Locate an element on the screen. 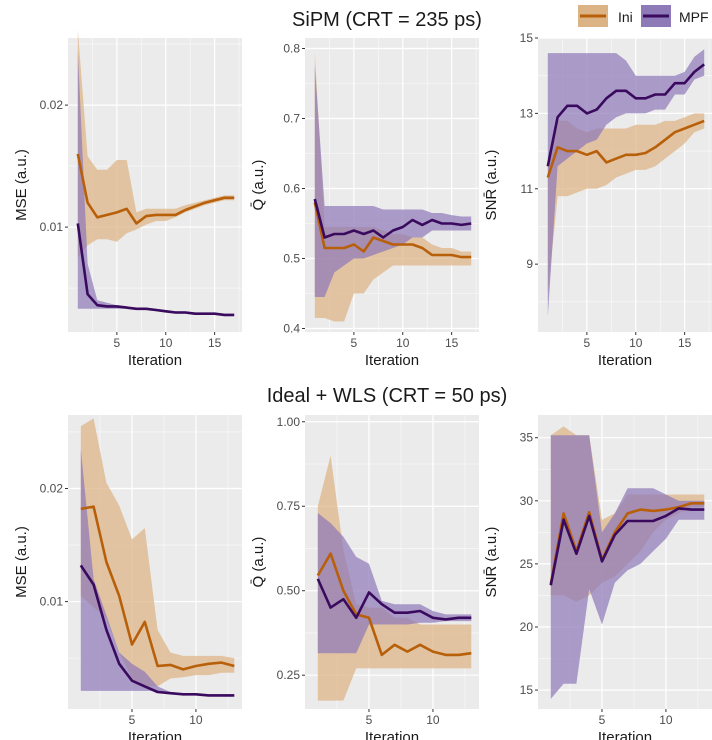 Image resolution: width=712 pixels, height=740 pixels. chart-panel-5: 5 10 15 20 25 30 35 Iteration SNR̄ (a.u.) is located at coordinates (597, 577).